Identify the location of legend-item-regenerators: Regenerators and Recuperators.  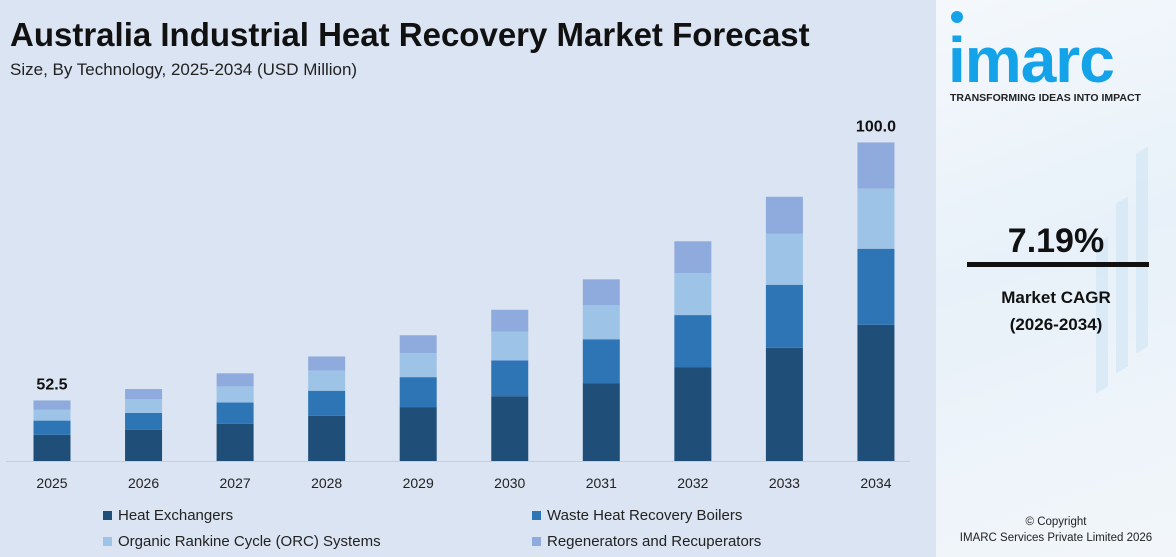
(646, 541).